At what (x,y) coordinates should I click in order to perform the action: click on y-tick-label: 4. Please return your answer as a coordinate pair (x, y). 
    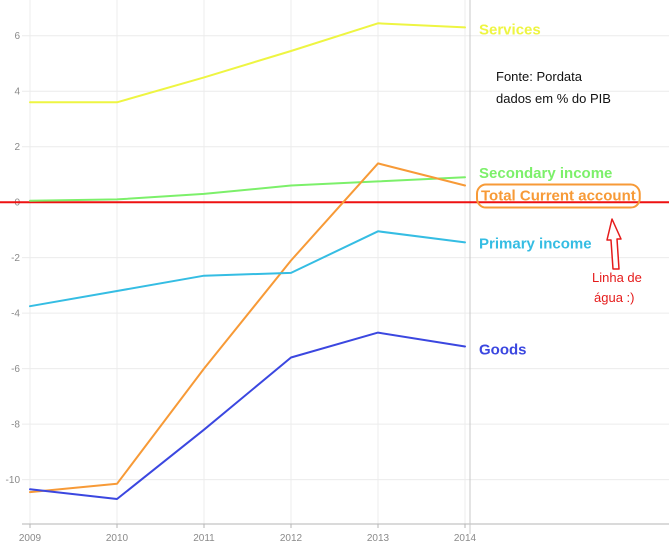
    Looking at the image, I should click on (17, 92).